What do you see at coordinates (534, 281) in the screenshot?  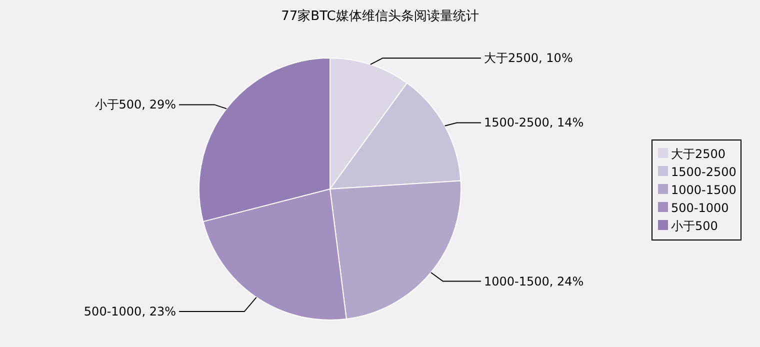 I see `data-label: 1000-1500, 24%` at bounding box center [534, 281].